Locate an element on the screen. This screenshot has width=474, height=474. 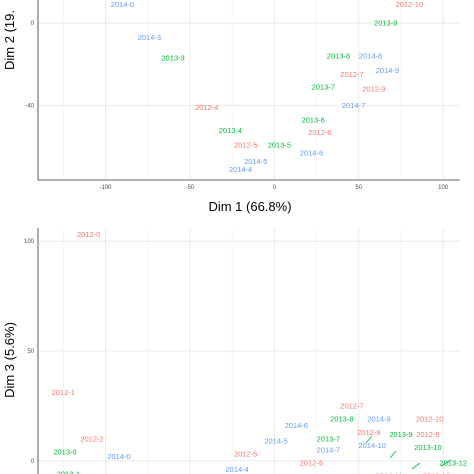
point-label-2013-4: 2013-4 is located at coordinates (230, 130).